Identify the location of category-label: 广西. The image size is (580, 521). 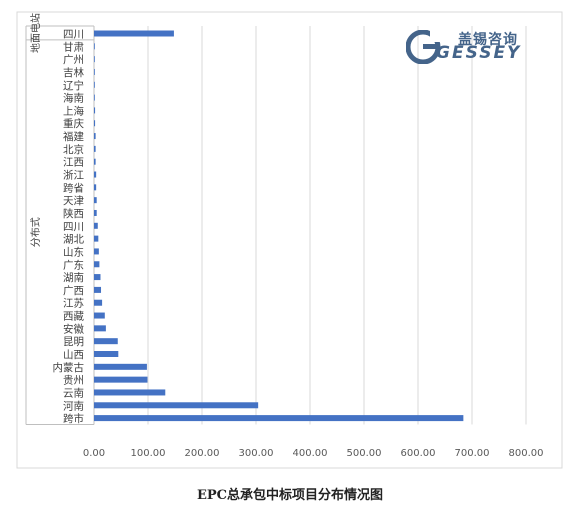
(73, 291).